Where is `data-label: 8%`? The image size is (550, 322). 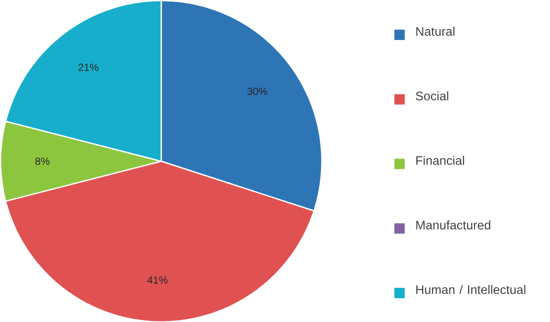
data-label: 8% is located at coordinates (42, 161).